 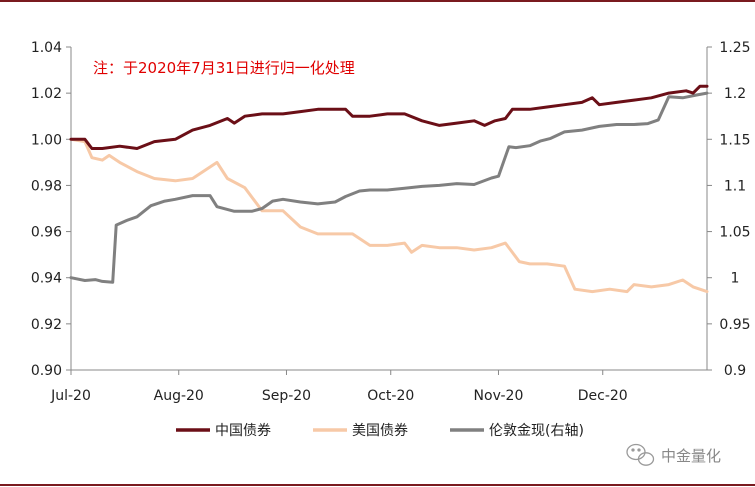 I want to click on x-tick-label: Oct-20, so click(x=390, y=396).